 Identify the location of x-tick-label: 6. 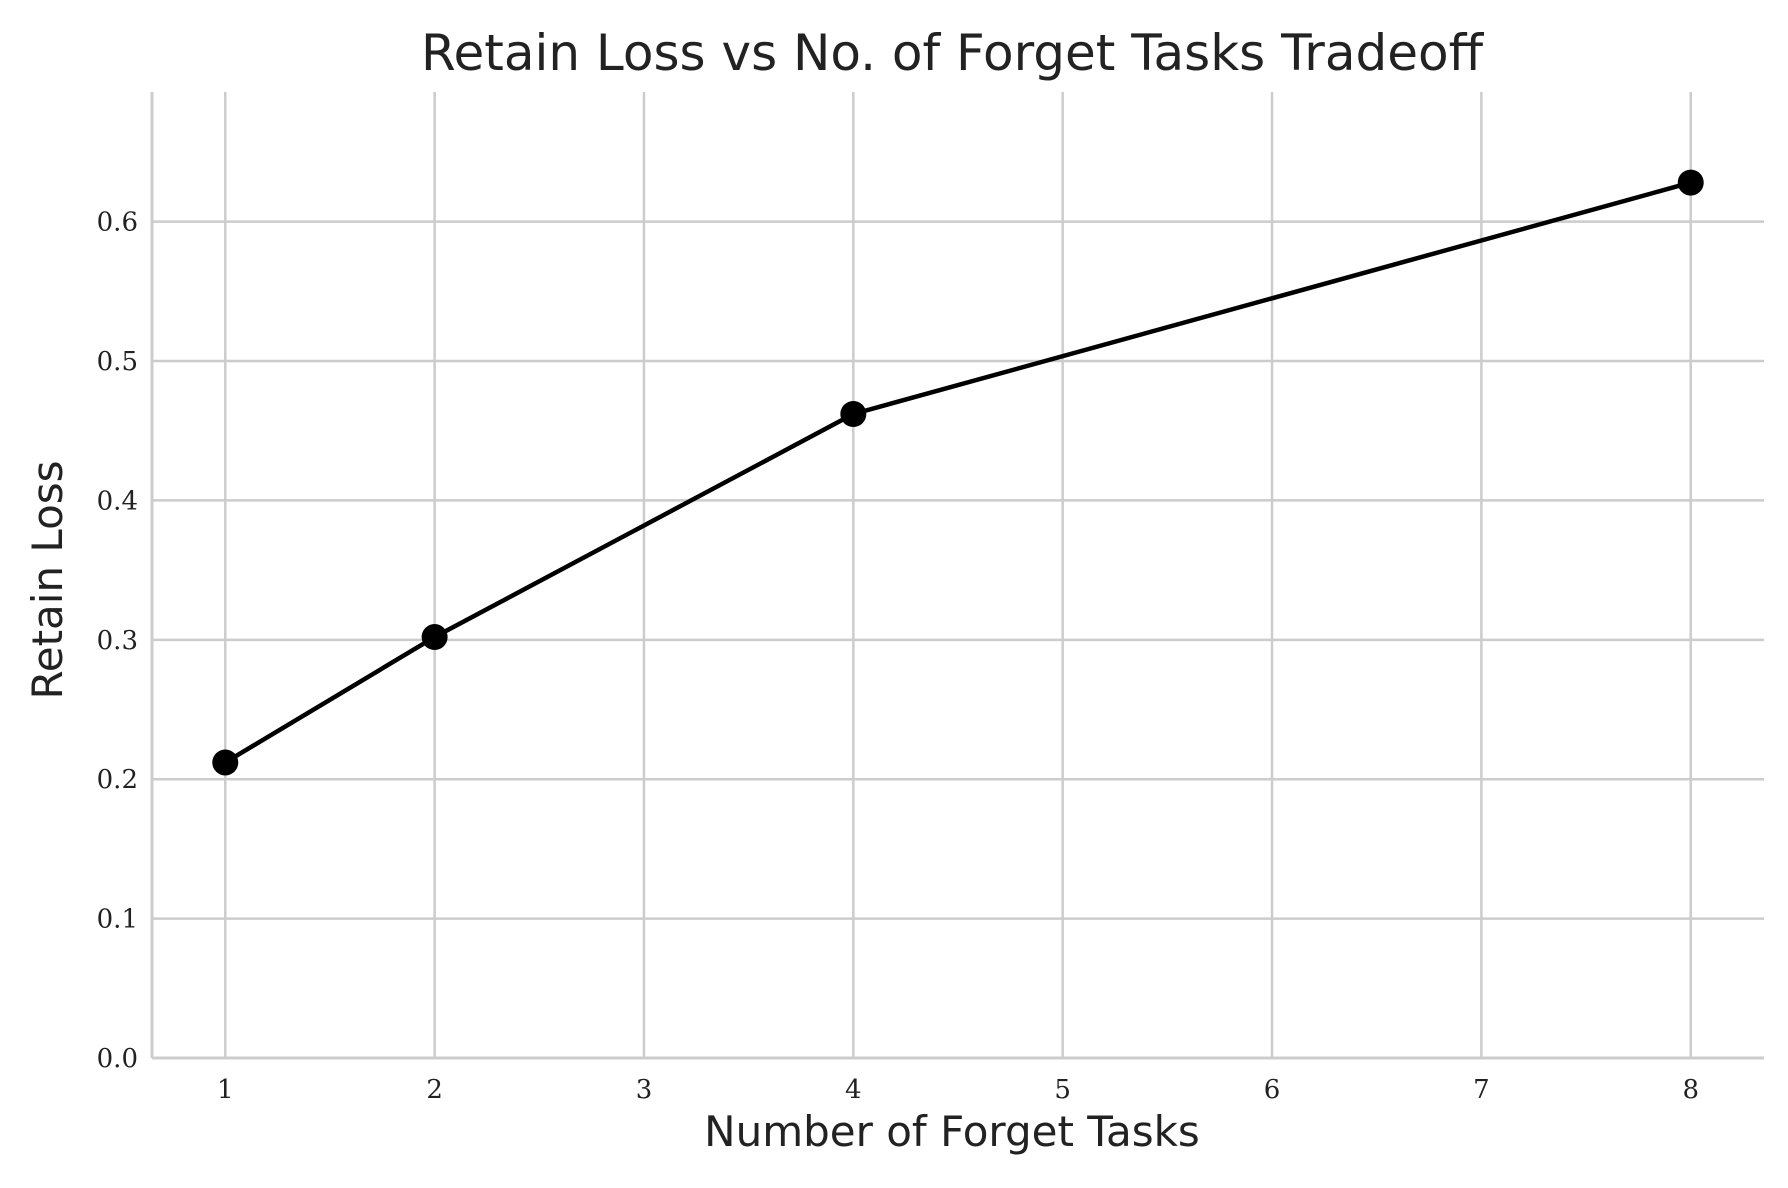
(1272, 1090).